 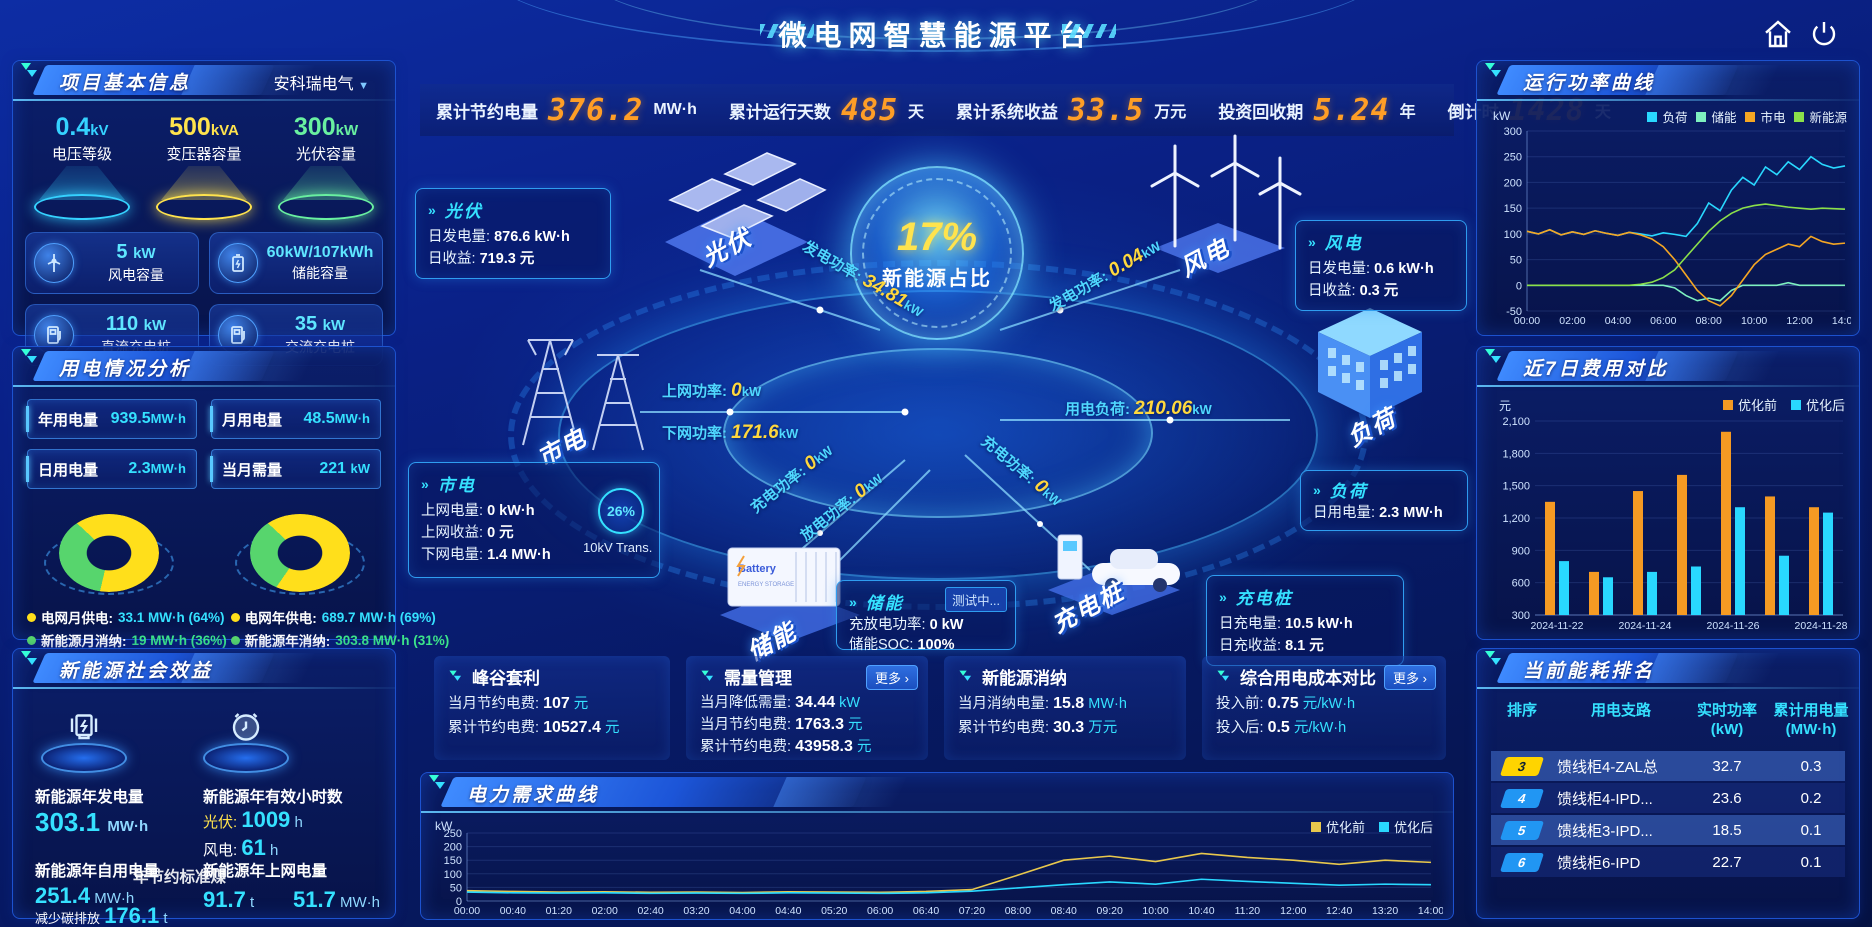 What do you see at coordinates (296, 263) in the screenshot?
I see `card-storage-capacity: 60kW/107kWh 储能容量` at bounding box center [296, 263].